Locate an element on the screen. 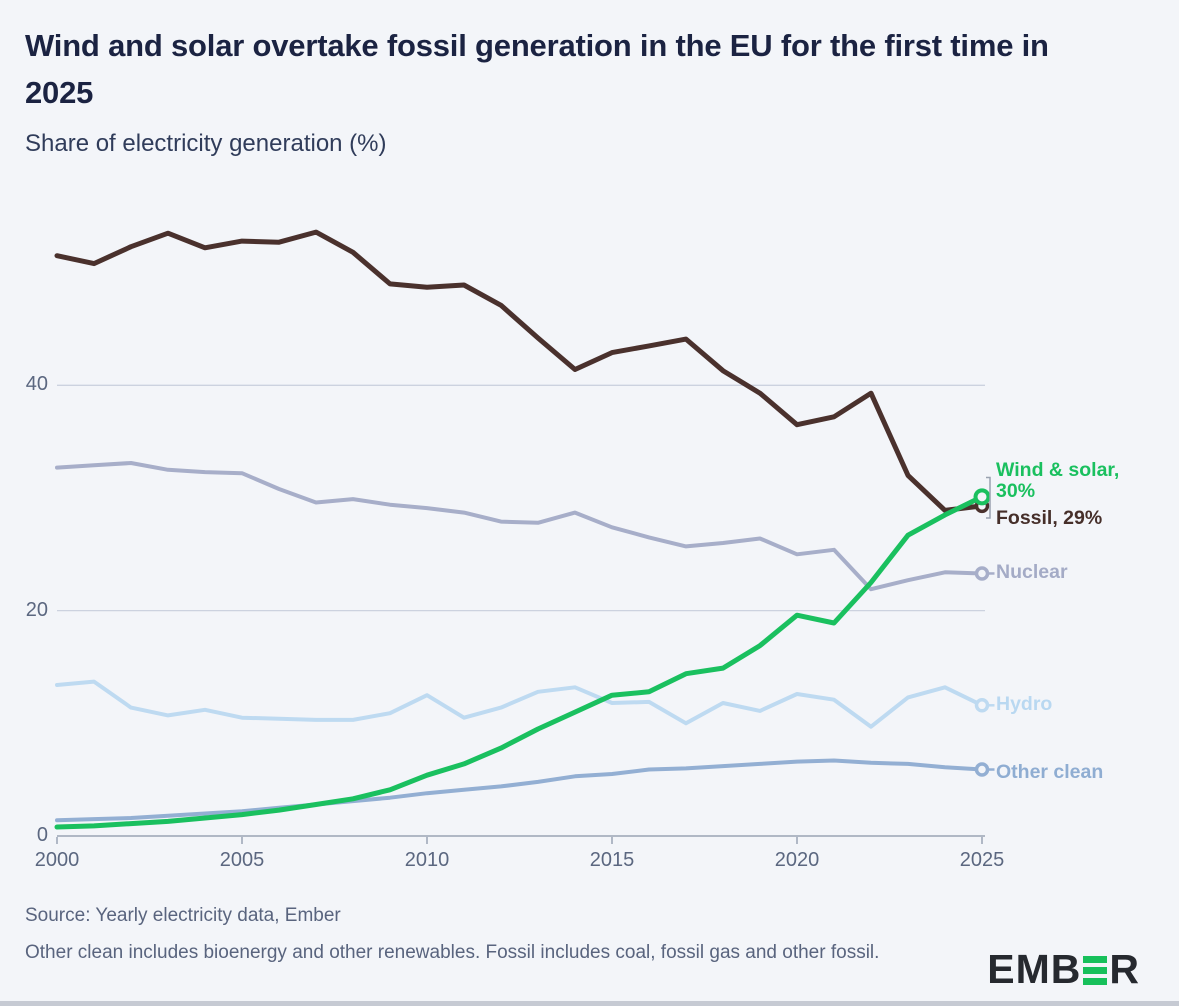 The width and height of the screenshot is (1179, 1006). x-tick-label-2010: 2010 is located at coordinates (427, 860).